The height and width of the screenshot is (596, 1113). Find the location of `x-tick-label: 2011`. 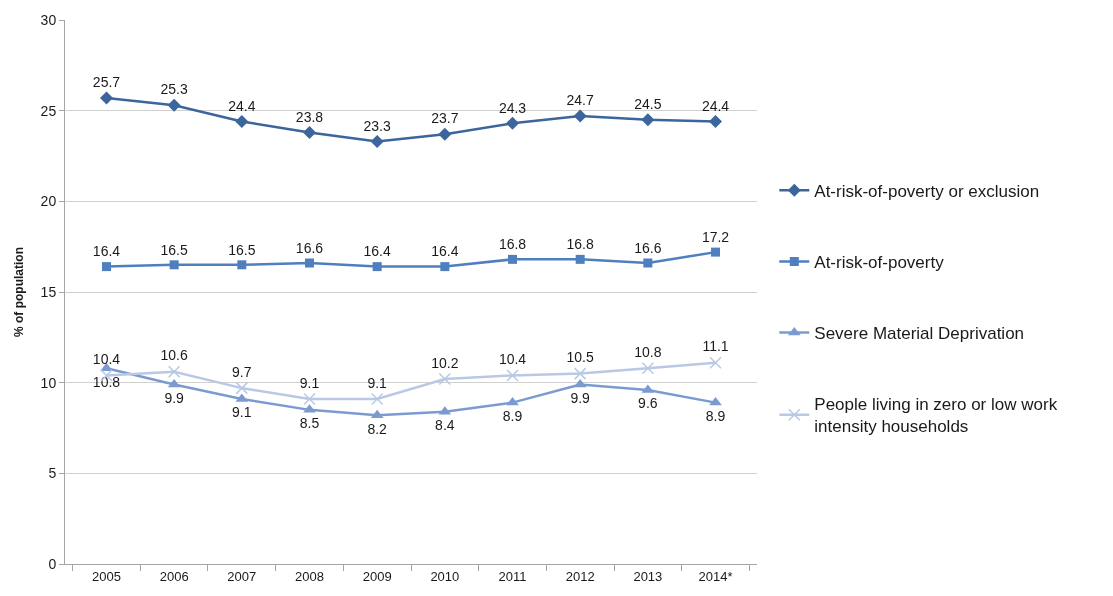

x-tick-label: 2011 is located at coordinates (512, 576).